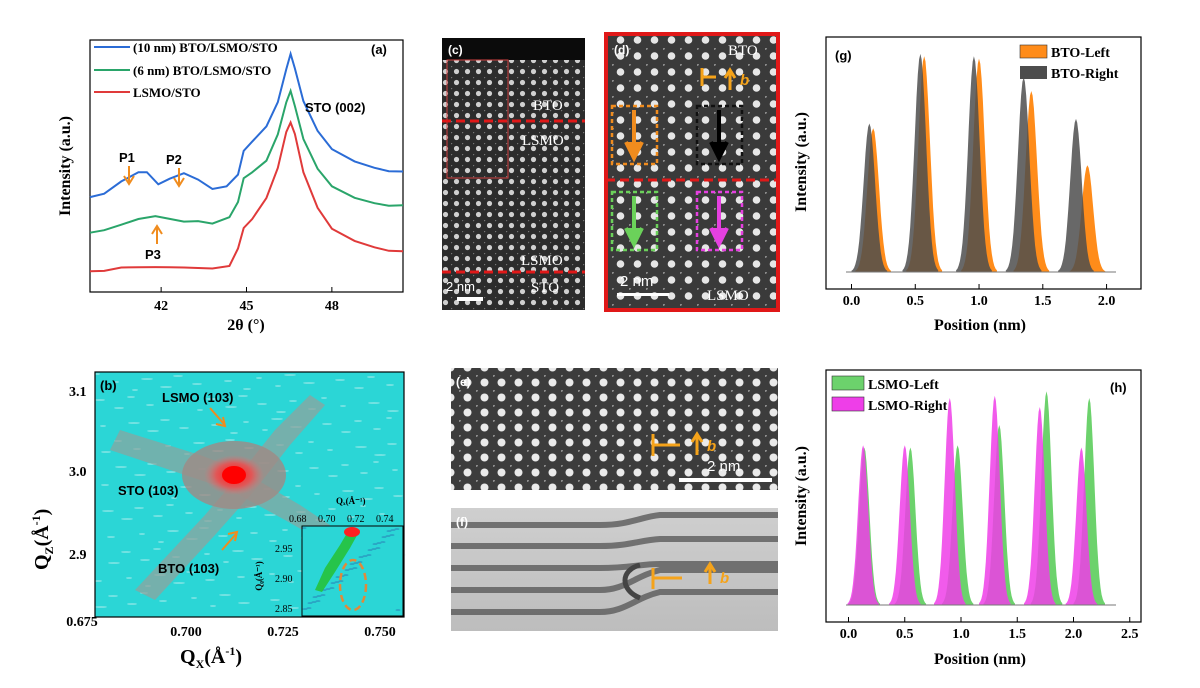 The height and width of the screenshot is (688, 1200). What do you see at coordinates (283, 632) in the screenshot?
I see `b-xtick-3: 0.725` at bounding box center [283, 632].